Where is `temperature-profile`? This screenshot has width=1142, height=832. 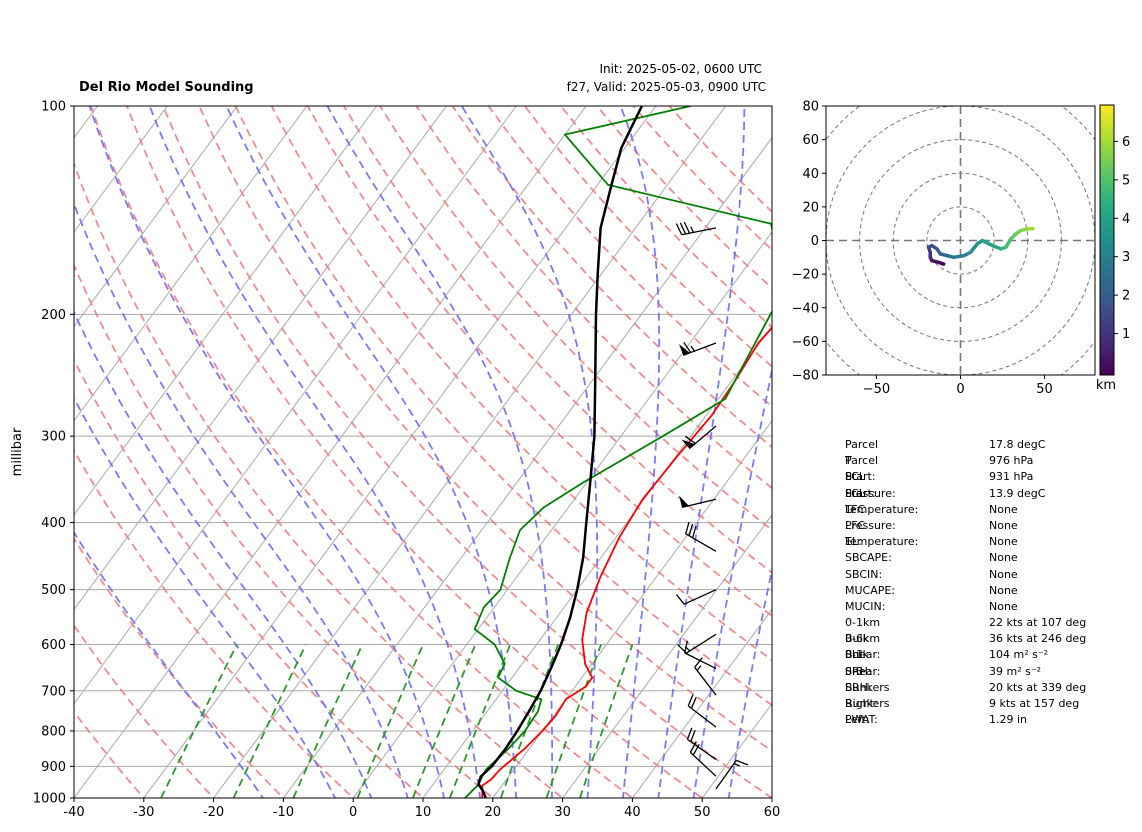 temperature-profile is located at coordinates (626, 562).